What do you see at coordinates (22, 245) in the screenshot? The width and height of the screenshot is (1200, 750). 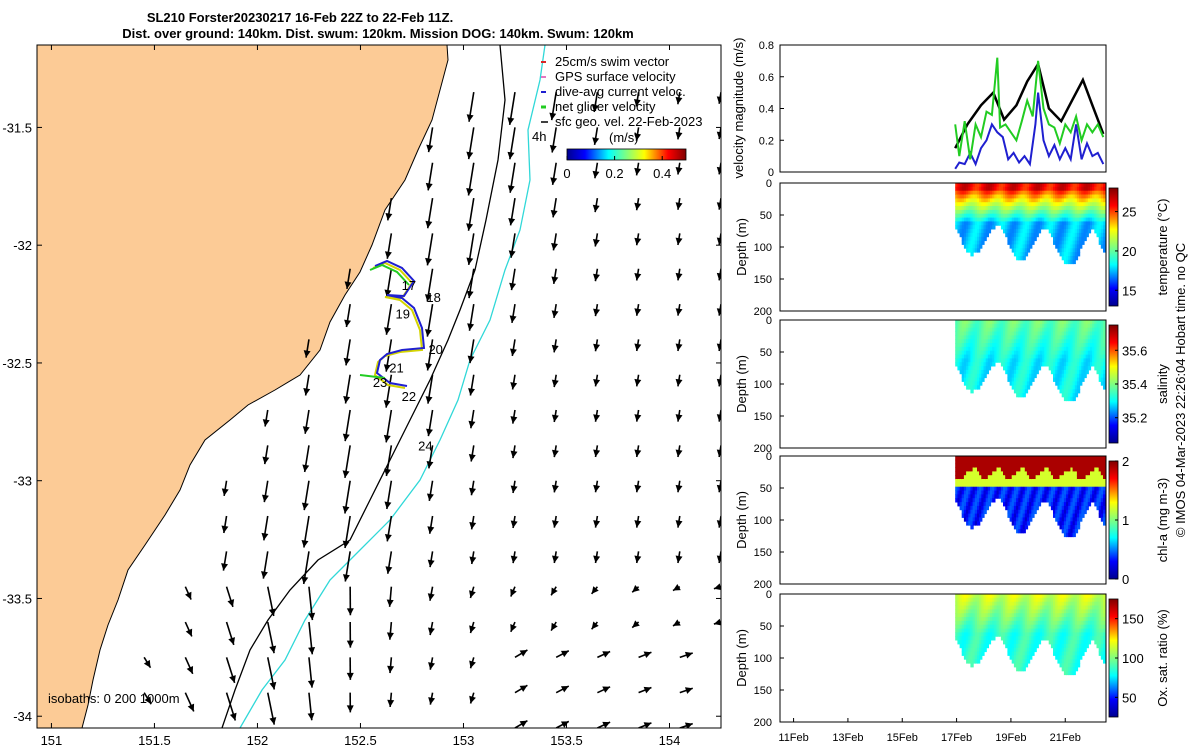 I see `map-ytick-label: -32` at bounding box center [22, 245].